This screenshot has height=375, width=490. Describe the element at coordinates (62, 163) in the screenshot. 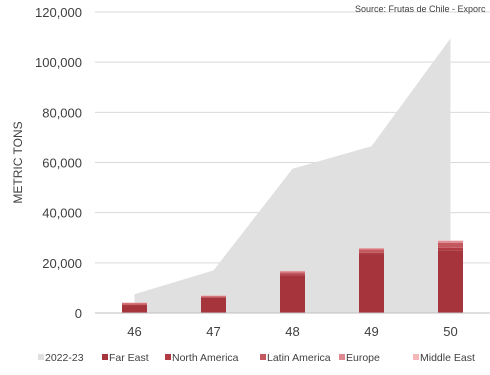

I see `y-tick-label: 60,000` at that location.